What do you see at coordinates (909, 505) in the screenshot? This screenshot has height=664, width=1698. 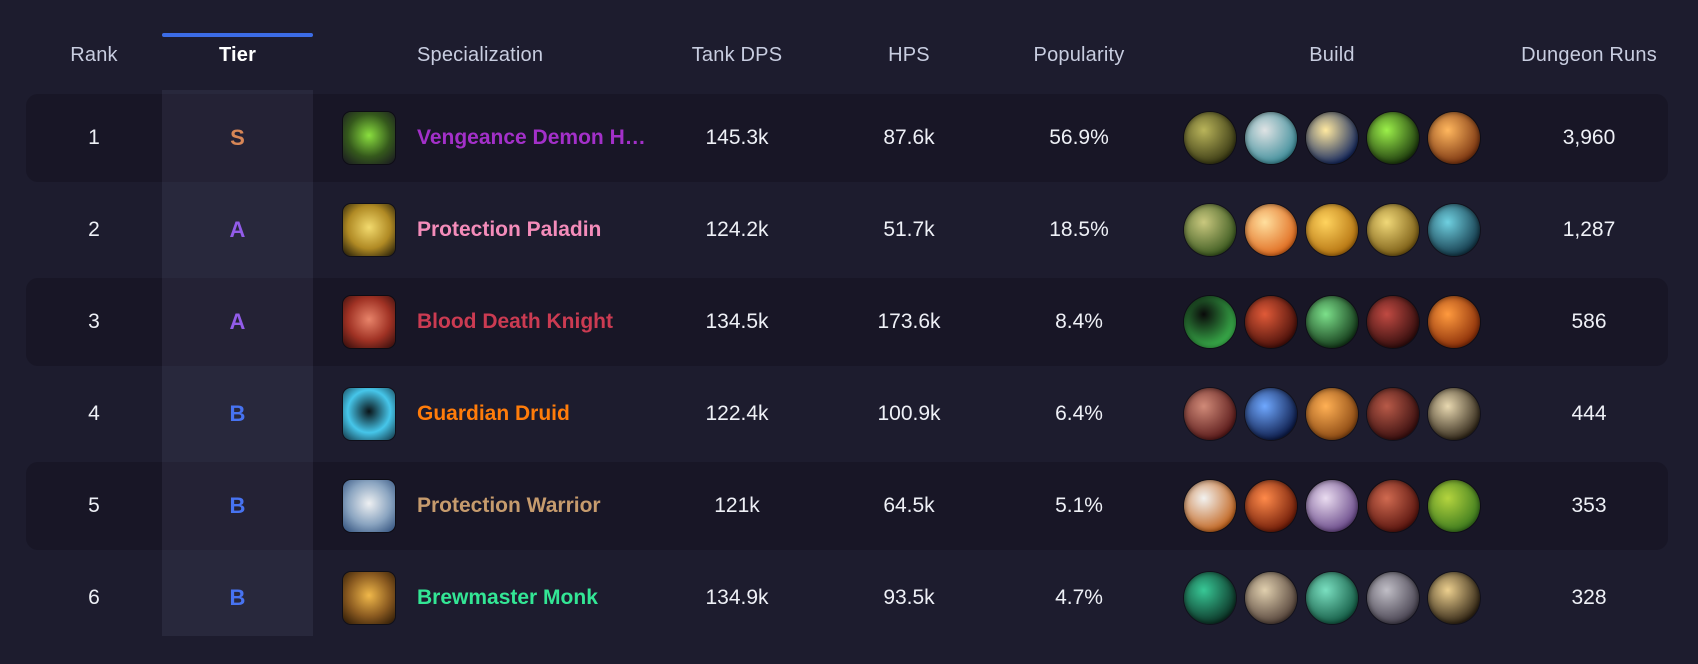 I see `hps-value: 64.5k` at bounding box center [909, 505].